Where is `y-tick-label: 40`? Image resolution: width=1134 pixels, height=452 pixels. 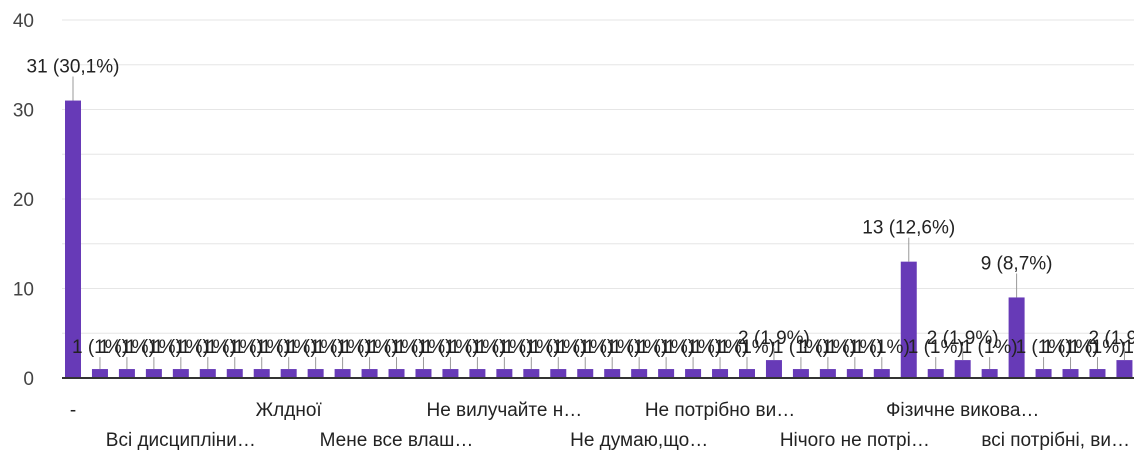
y-tick-label: 40 is located at coordinates (23, 21).